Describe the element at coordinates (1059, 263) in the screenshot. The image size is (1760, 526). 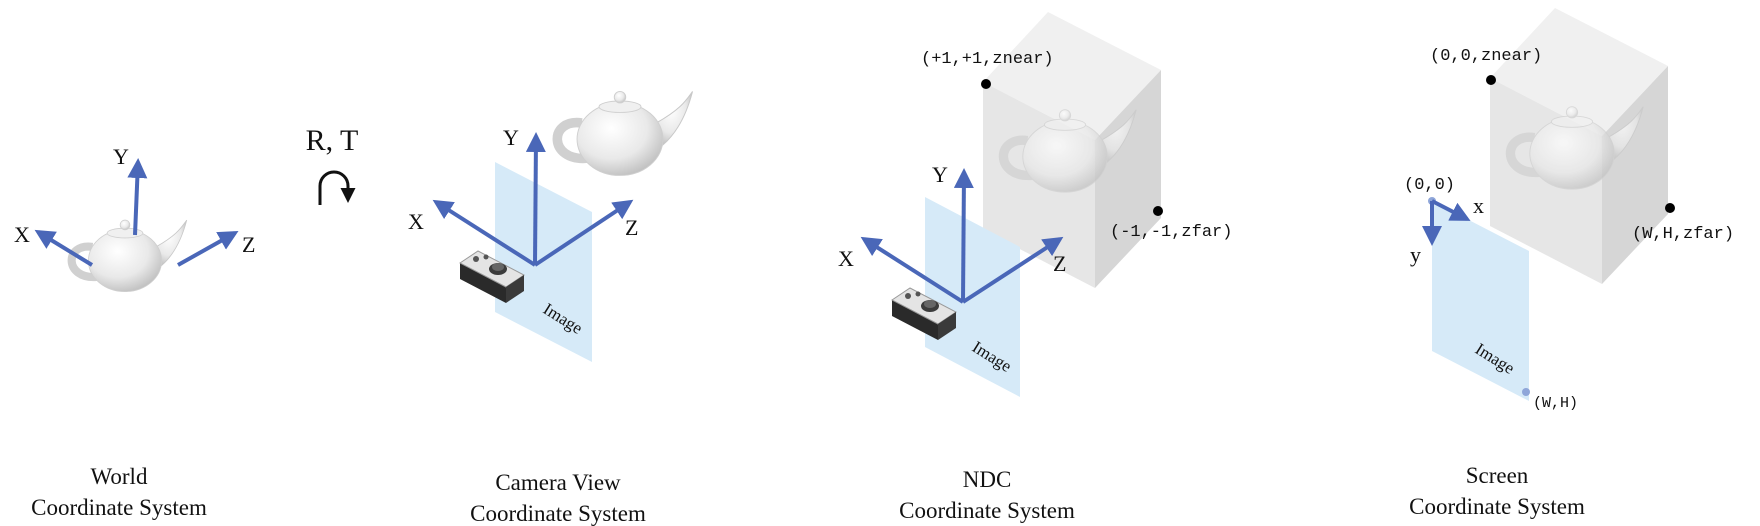
I see `ndc-z-label: Z` at that location.